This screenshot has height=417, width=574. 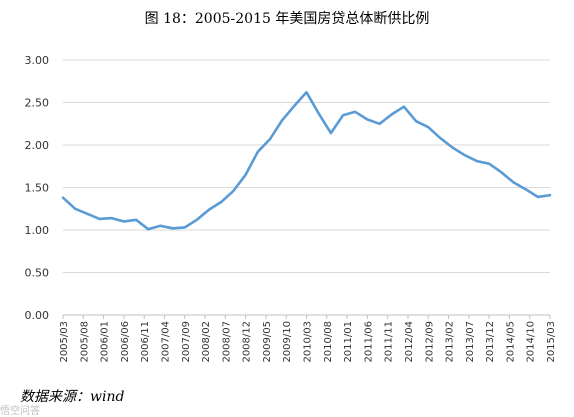 What do you see at coordinates (287, 19) in the screenshot?
I see `chart-title: 图 18：2005-2015 年美国房贷总体断供比例` at bounding box center [287, 19].